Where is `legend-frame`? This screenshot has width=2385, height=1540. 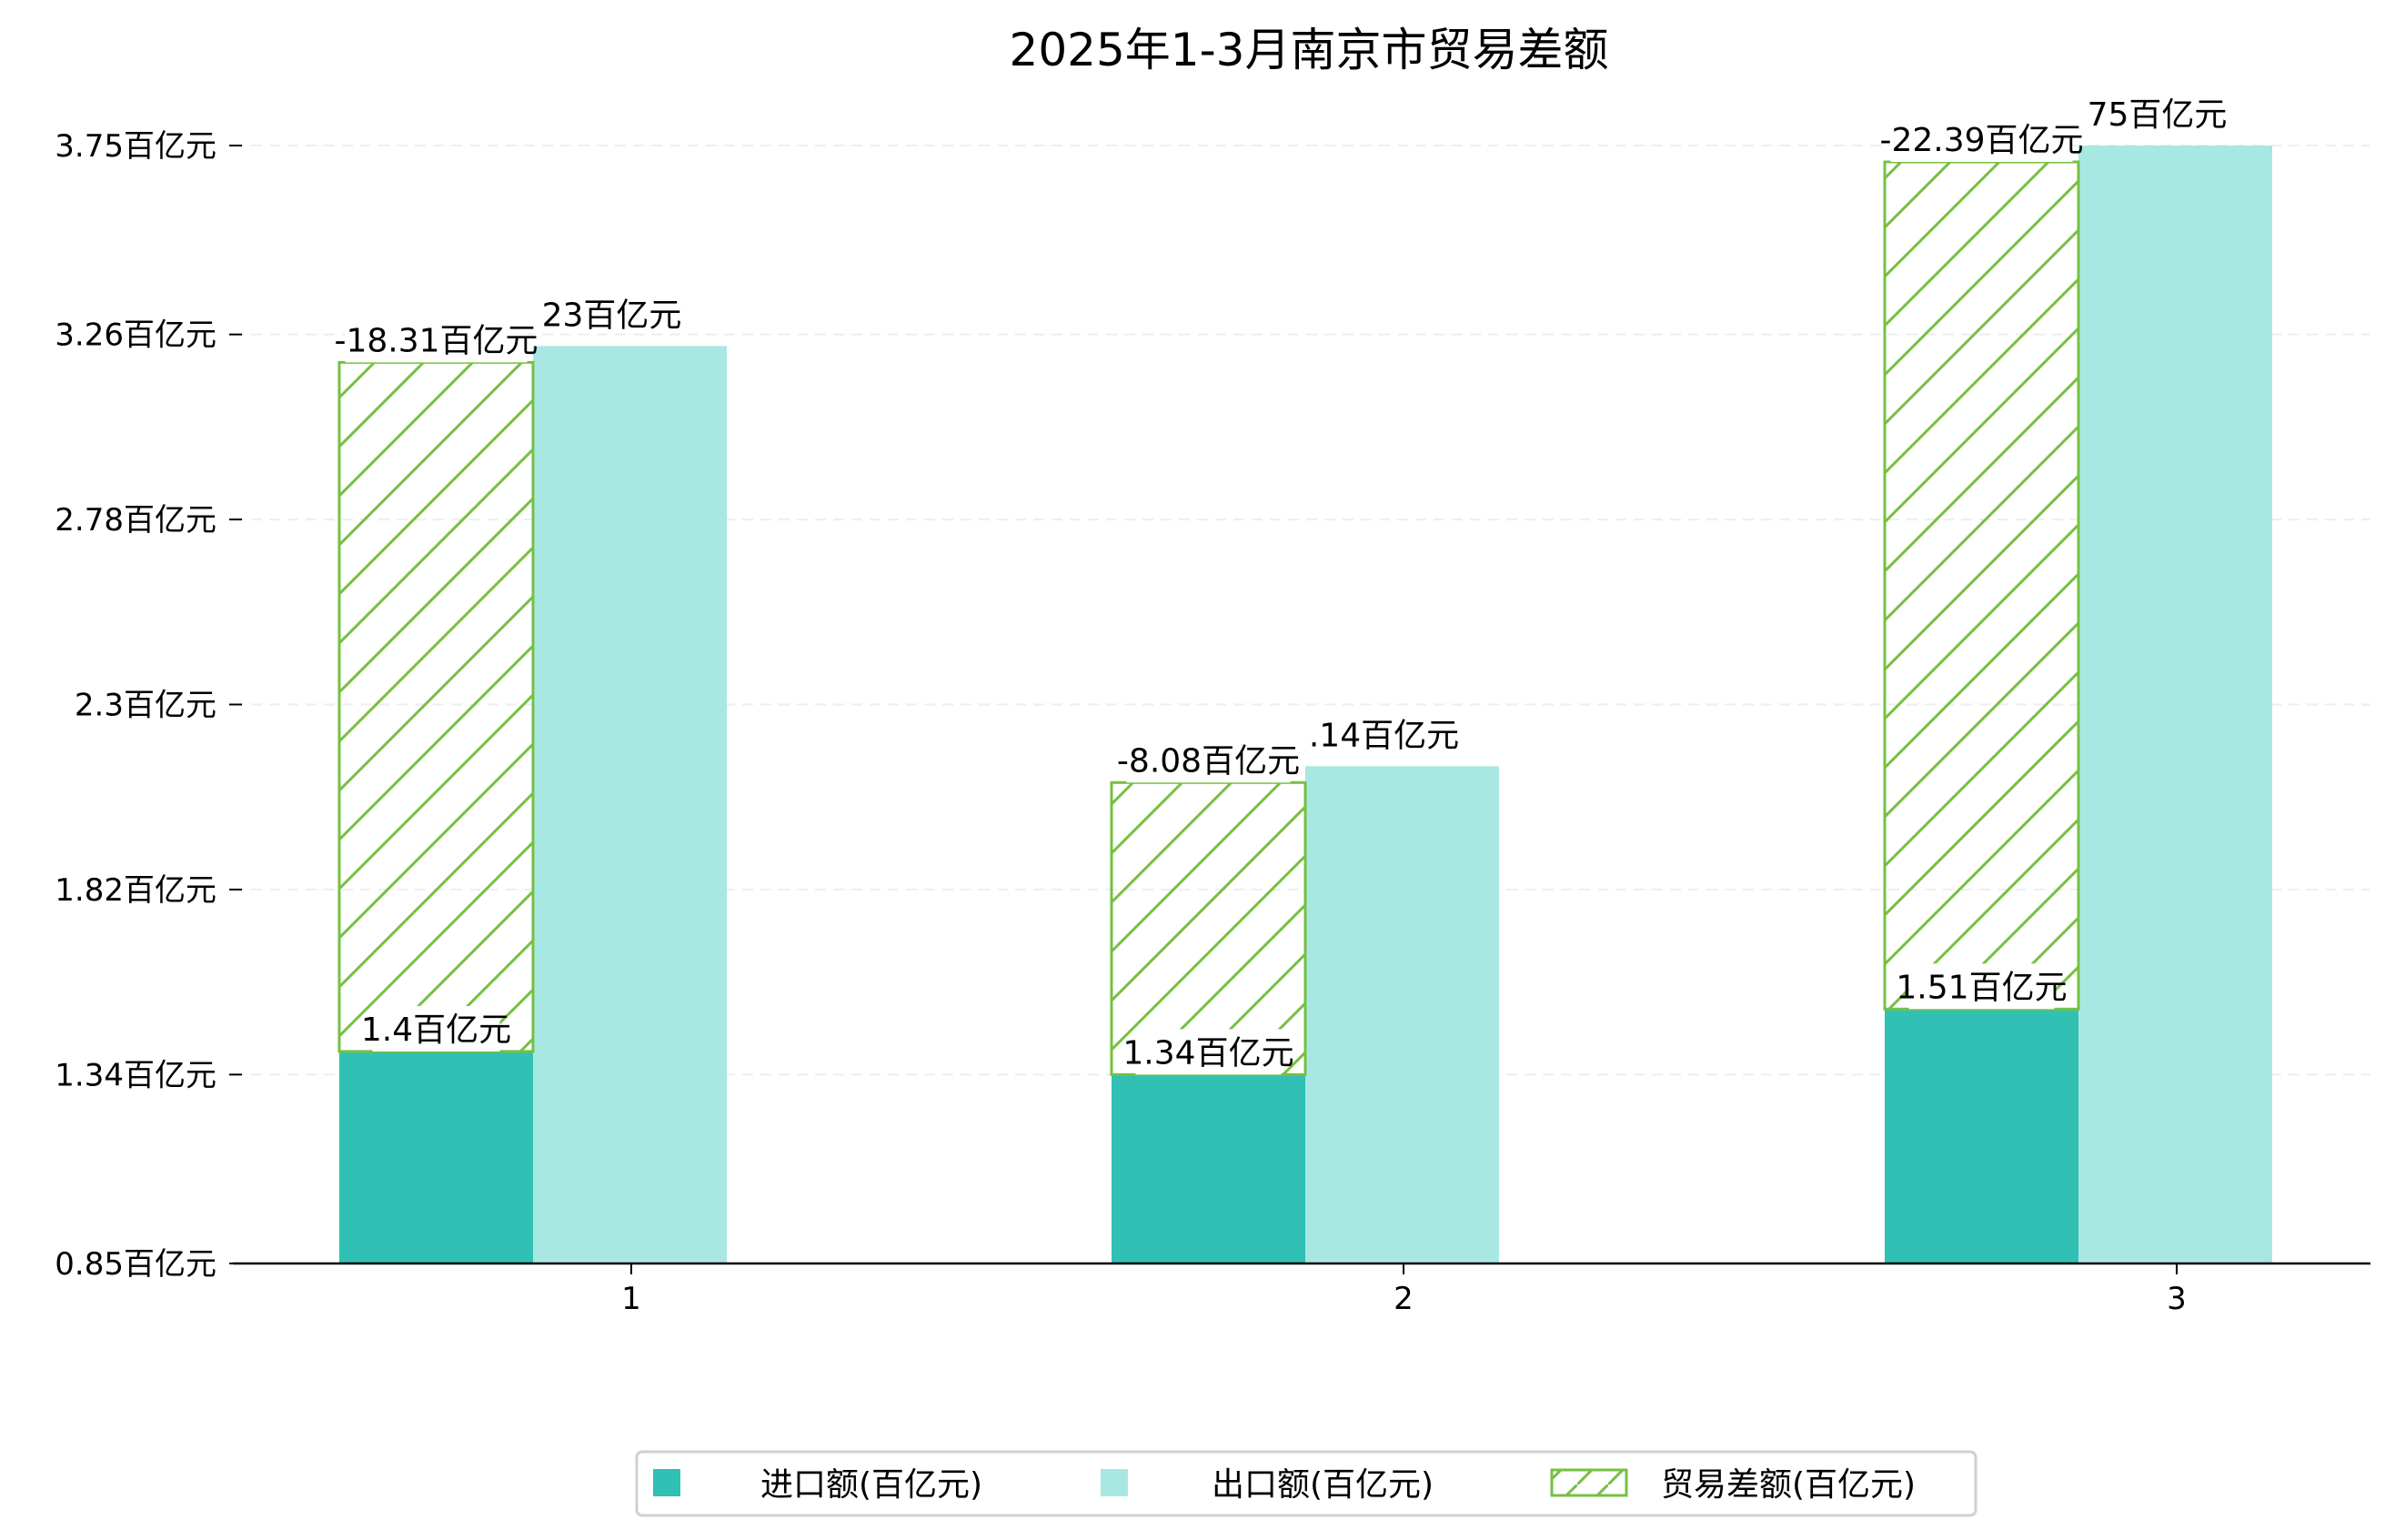
legend-frame is located at coordinates (1306, 1483).